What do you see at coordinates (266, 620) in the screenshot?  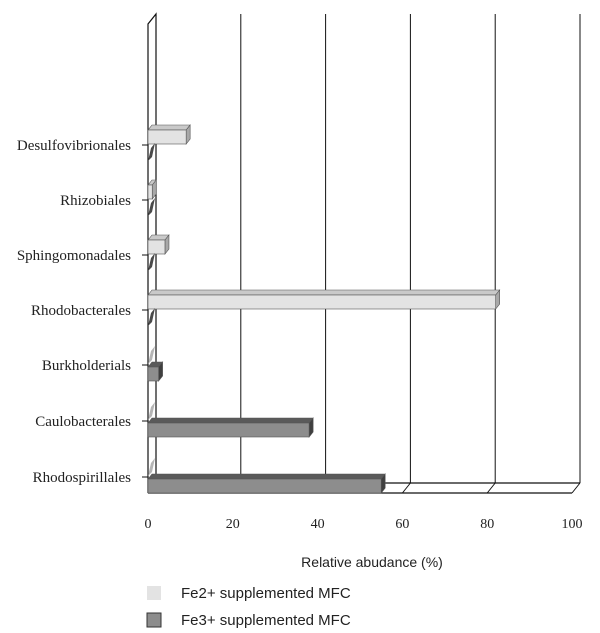 I see `legend-label: Fe3+ supplemented MFC` at bounding box center [266, 620].